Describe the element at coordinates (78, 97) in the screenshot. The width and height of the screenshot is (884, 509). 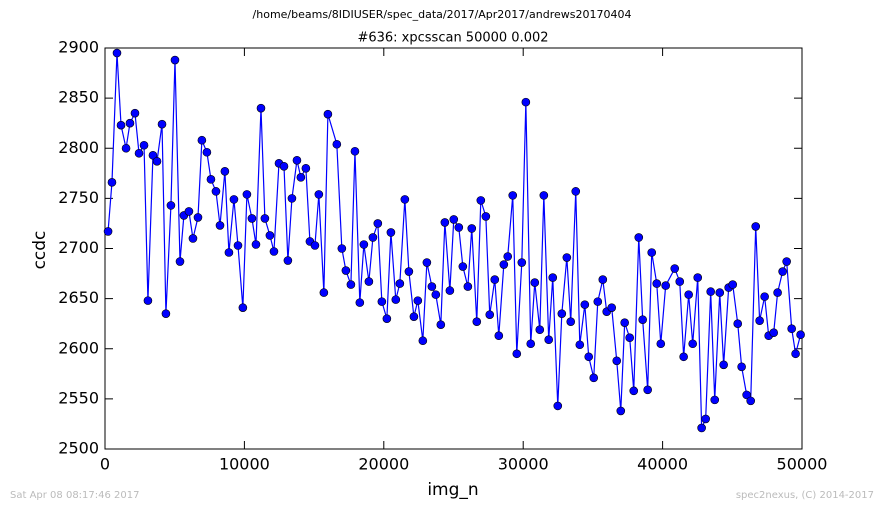
I see `y-tick-label: 2850` at that location.